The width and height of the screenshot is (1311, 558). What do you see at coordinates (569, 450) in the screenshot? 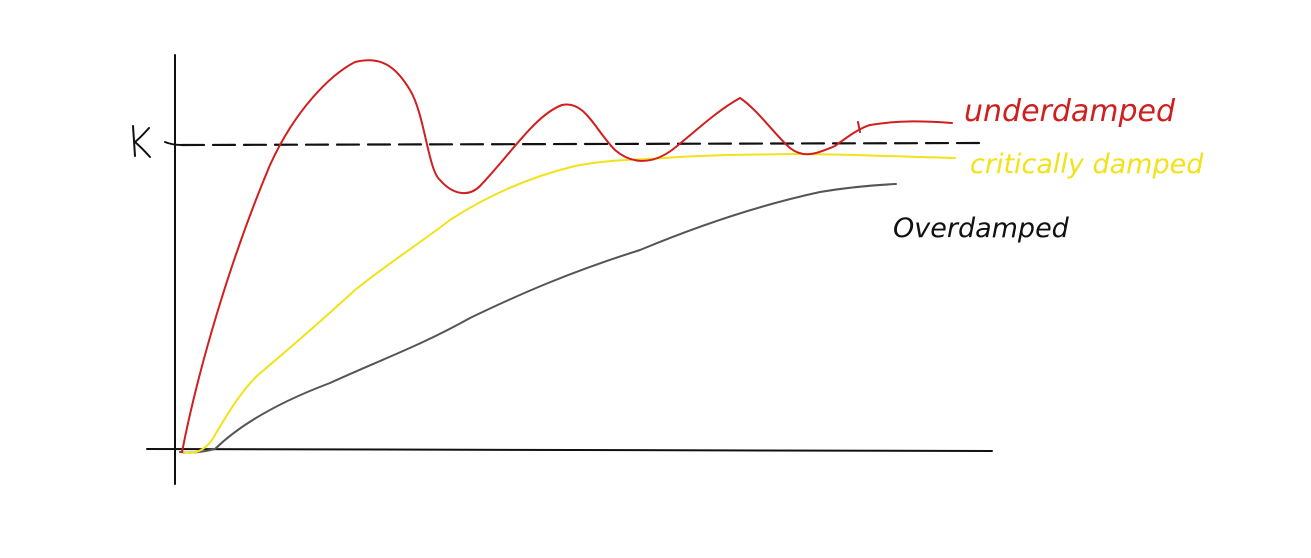
I see `x-axis` at bounding box center [569, 450].